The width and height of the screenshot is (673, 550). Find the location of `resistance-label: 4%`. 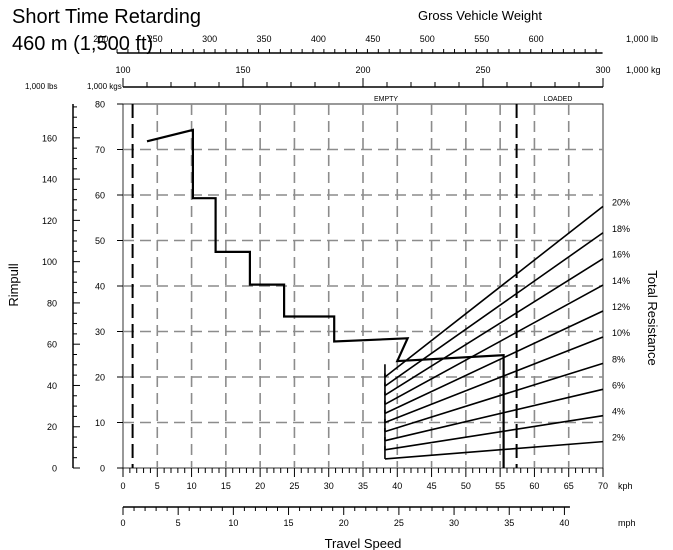

resistance-label: 4% is located at coordinates (618, 412).